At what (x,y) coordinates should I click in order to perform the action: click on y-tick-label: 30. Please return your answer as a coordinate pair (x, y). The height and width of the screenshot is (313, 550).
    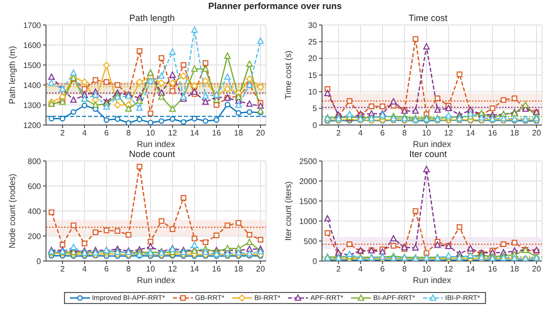
    Looking at the image, I should click on (313, 25).